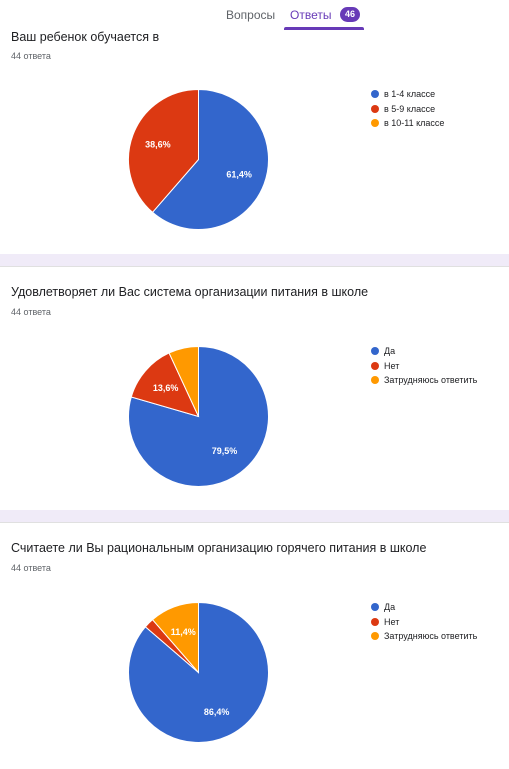 This screenshot has width=509, height=769. Describe the element at coordinates (414, 123) in the screenshot. I see `legend-label: в 10-11 классе` at that location.